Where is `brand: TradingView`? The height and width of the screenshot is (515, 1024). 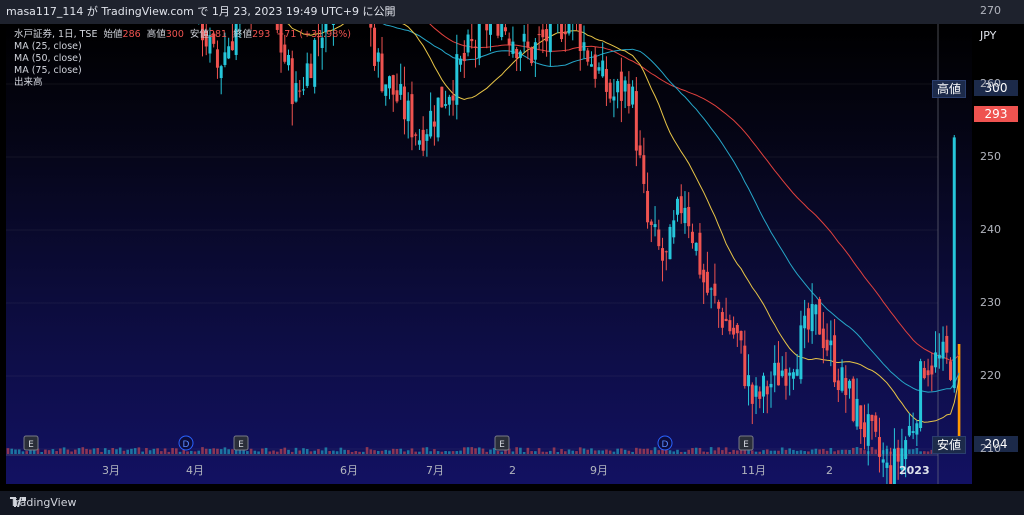 brand: TradingView is located at coordinates (43, 502).